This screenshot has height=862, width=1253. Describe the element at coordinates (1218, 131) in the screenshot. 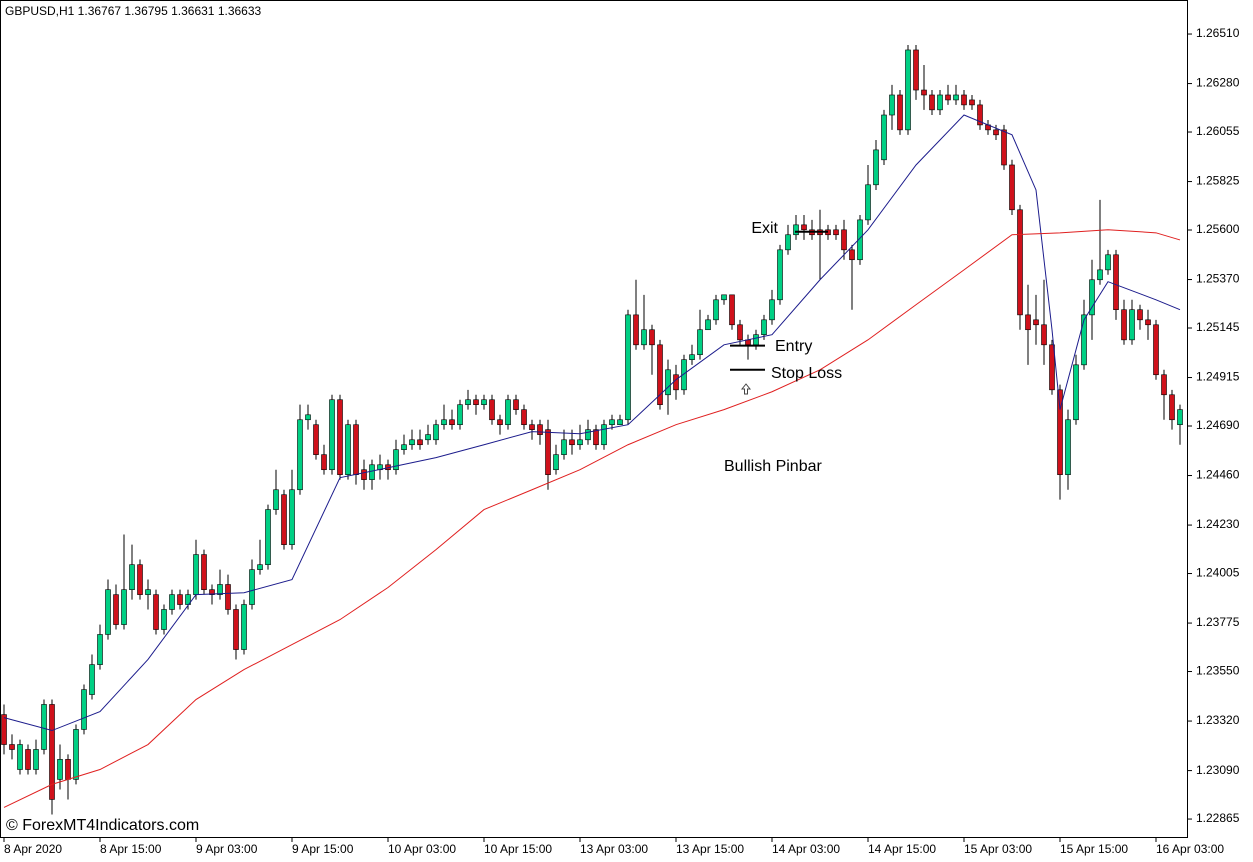

I see `y-tick-label: 1.26055` at that location.